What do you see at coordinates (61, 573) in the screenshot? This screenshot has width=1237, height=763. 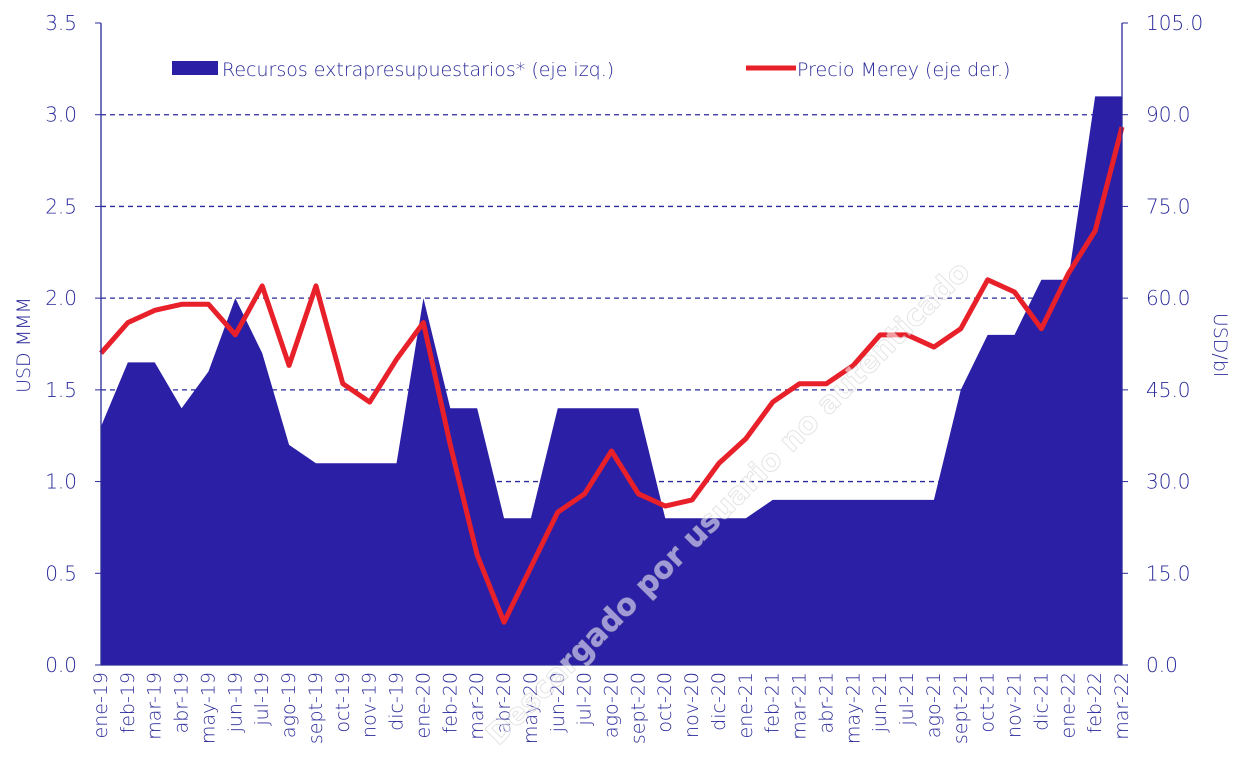 I see `y-tick-label: 0.5` at bounding box center [61, 573].